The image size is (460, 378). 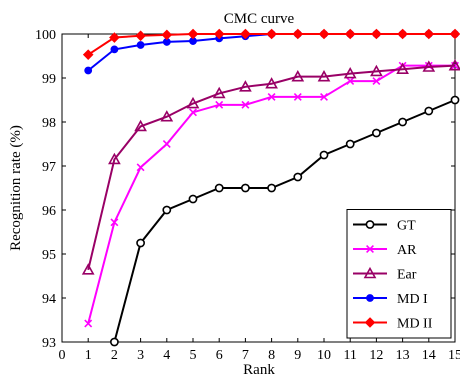 I want to click on x-tick-label: 7, so click(x=245, y=355).